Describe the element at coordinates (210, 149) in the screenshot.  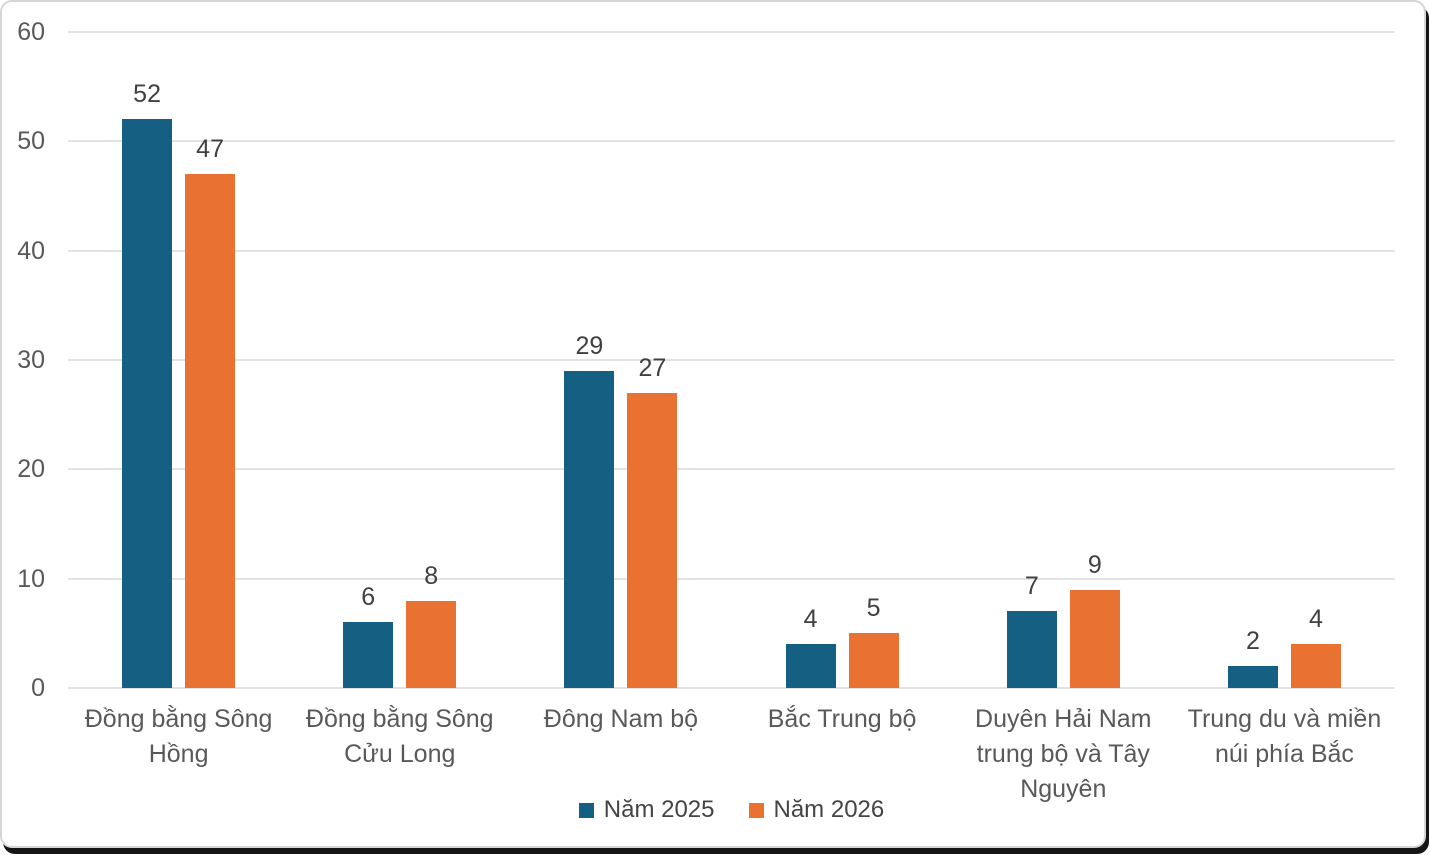
I see `data-label: 47` at that location.